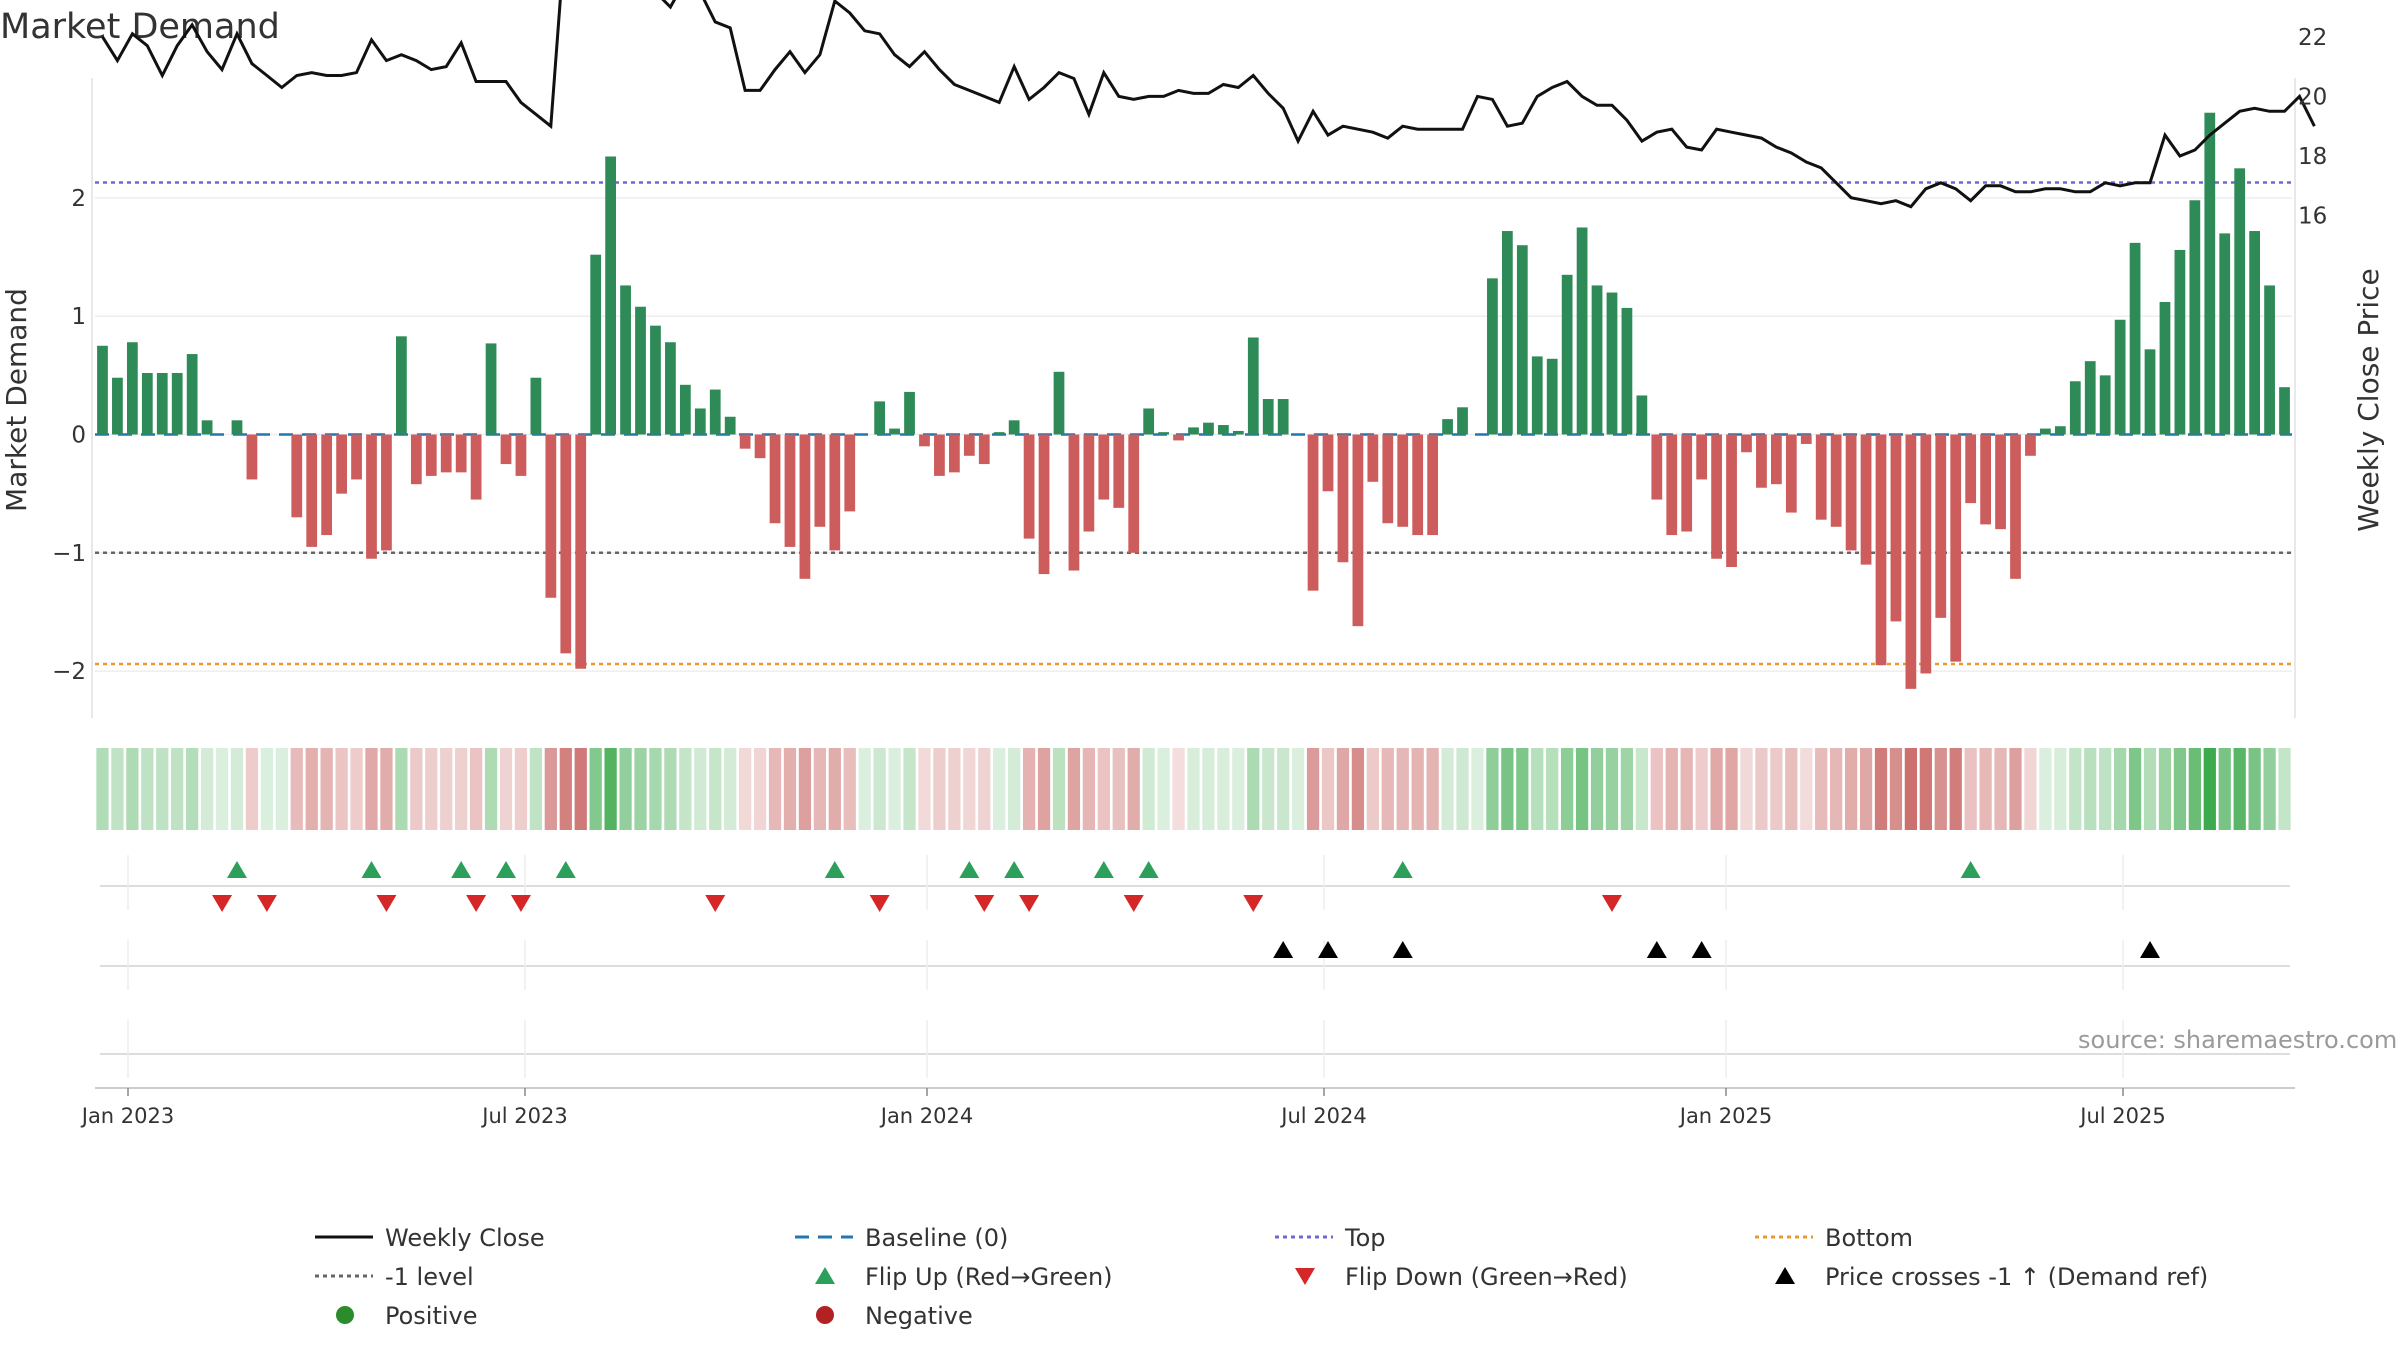 This screenshot has height=1350, width=2400. I want to click on legend-label: -1 level, so click(429, 1277).